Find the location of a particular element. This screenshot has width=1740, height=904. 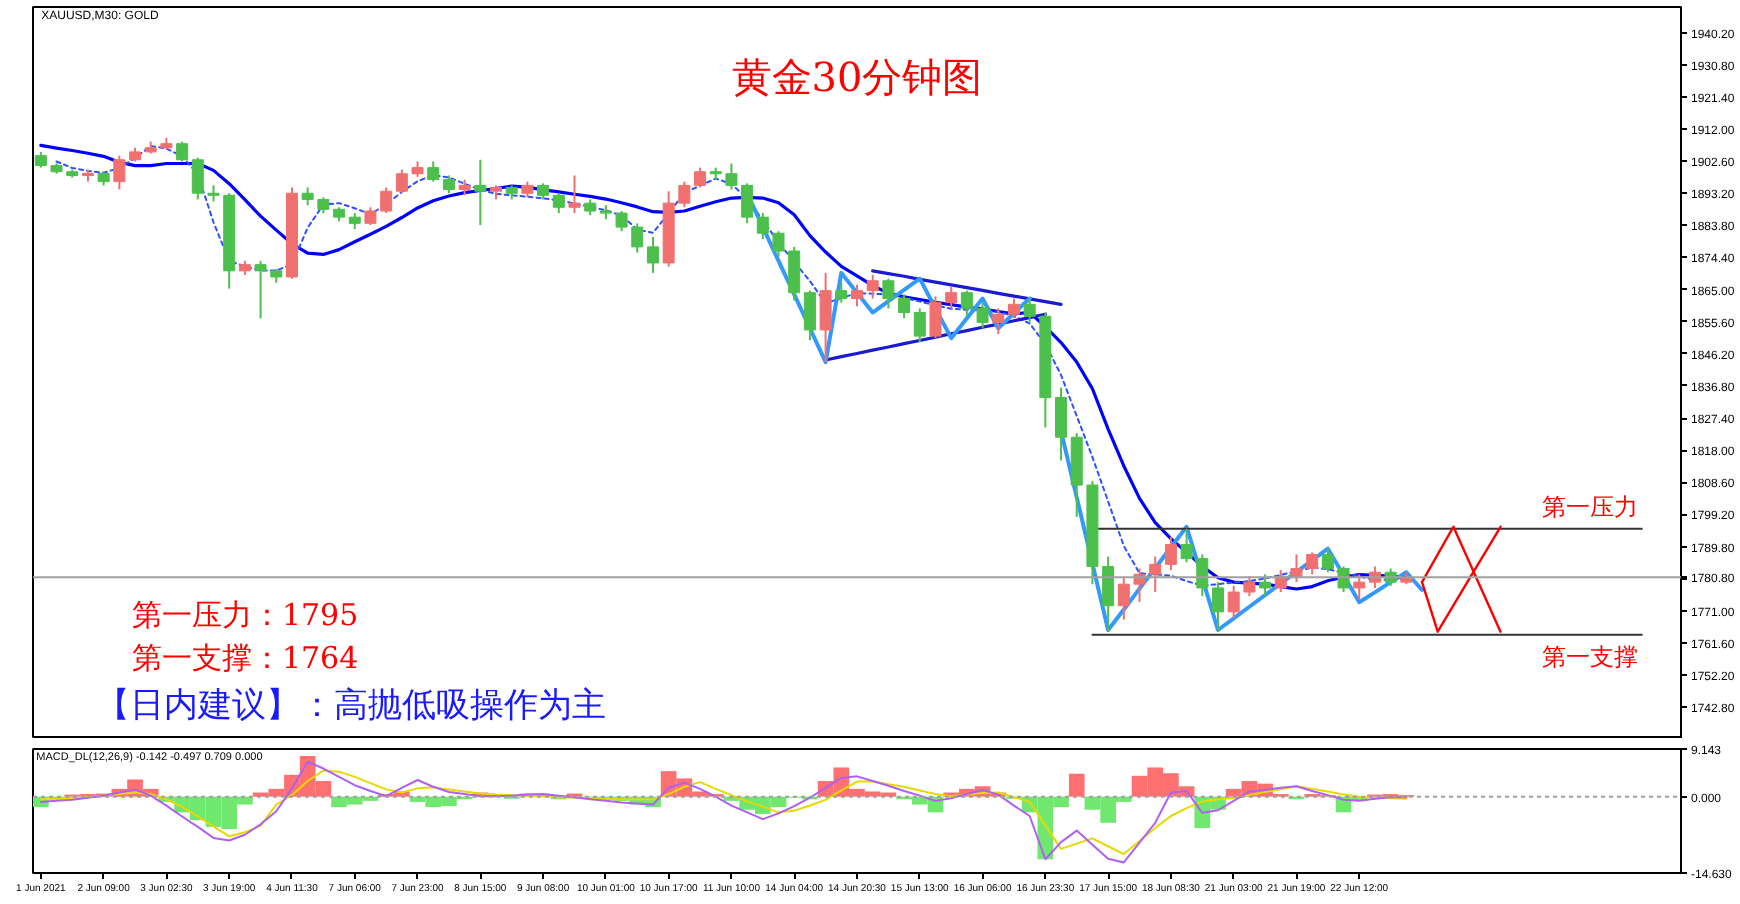

text: 黄金30分钟图 is located at coordinates (857, 76).